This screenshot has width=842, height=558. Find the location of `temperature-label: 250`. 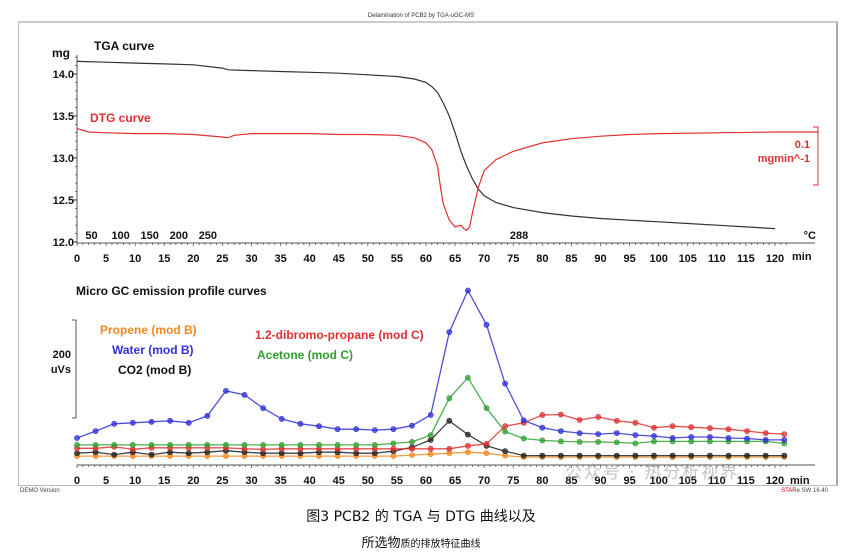

temperature-label: 250 is located at coordinates (208, 236).